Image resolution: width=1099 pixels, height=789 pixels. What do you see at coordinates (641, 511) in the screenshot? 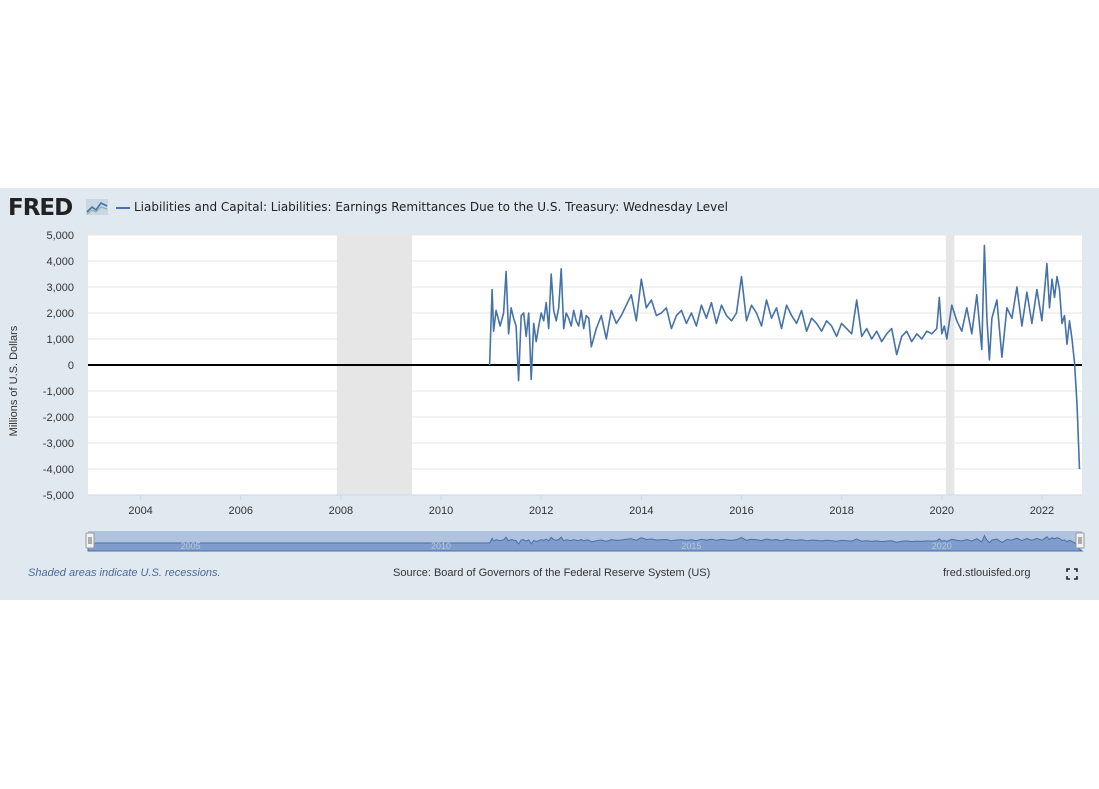
I see `x-tick-label: 2014` at bounding box center [641, 511].